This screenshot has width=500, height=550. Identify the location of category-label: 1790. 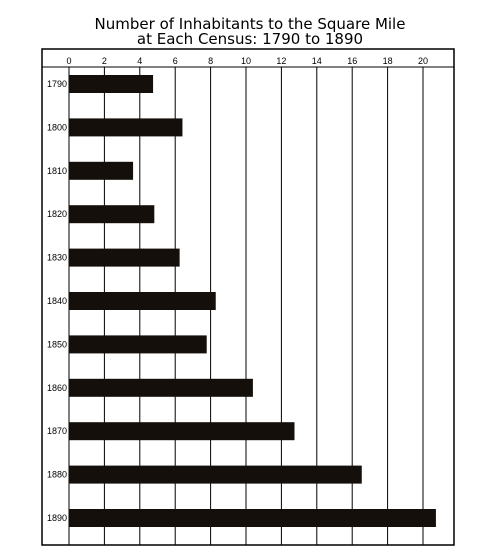
(57, 84).